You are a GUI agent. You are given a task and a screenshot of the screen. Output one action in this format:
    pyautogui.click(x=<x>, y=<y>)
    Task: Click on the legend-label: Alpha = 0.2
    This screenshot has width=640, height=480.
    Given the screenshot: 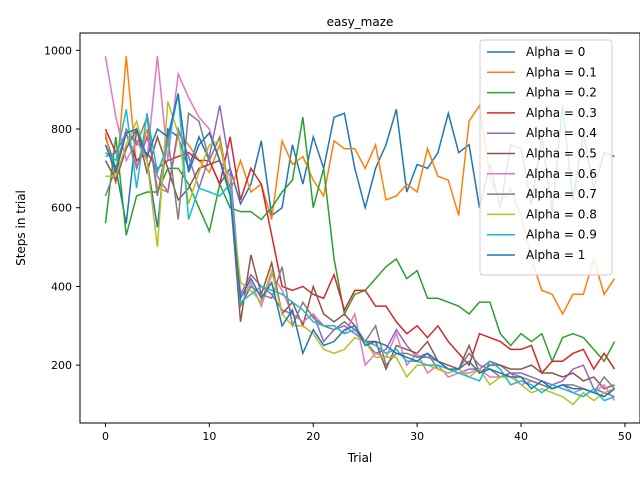 What is the action you would take?
    pyautogui.click(x=561, y=93)
    